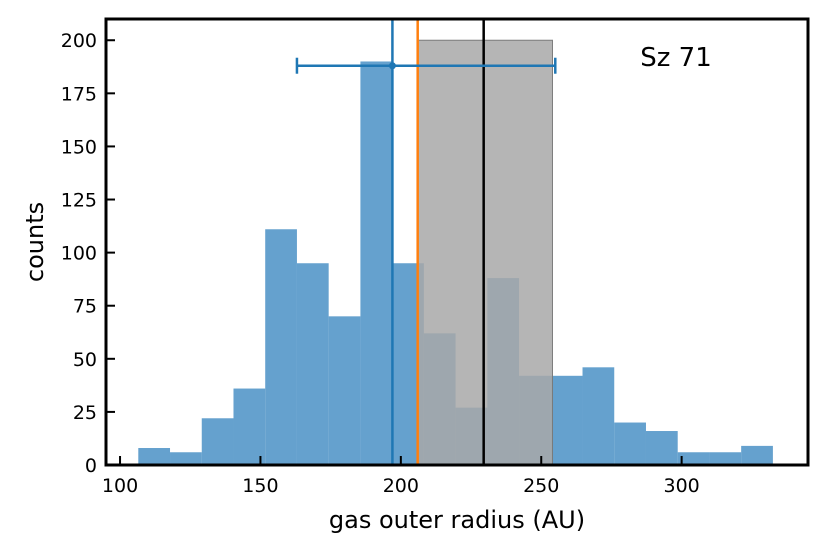  Describe the element at coordinates (79, 41) in the screenshot. I see `y-tick-label: 200` at that location.